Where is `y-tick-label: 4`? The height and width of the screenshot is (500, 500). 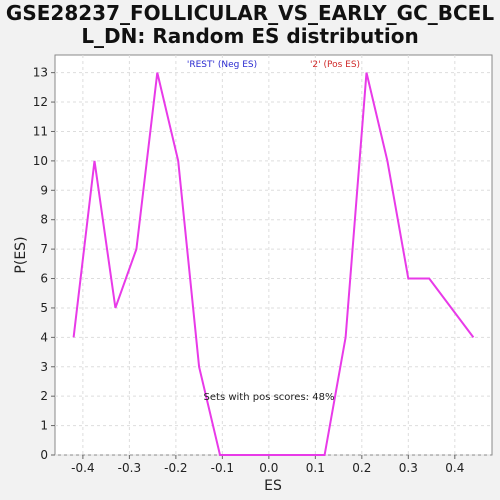
y-tick-label: 4 is located at coordinates (44, 337).